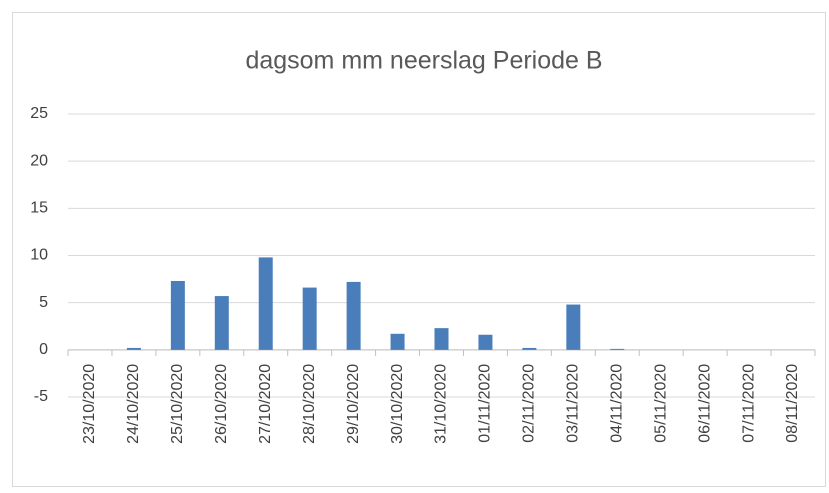 The height and width of the screenshot is (493, 829). What do you see at coordinates (39, 160) in the screenshot?
I see `y-tick-label: 20` at bounding box center [39, 160].